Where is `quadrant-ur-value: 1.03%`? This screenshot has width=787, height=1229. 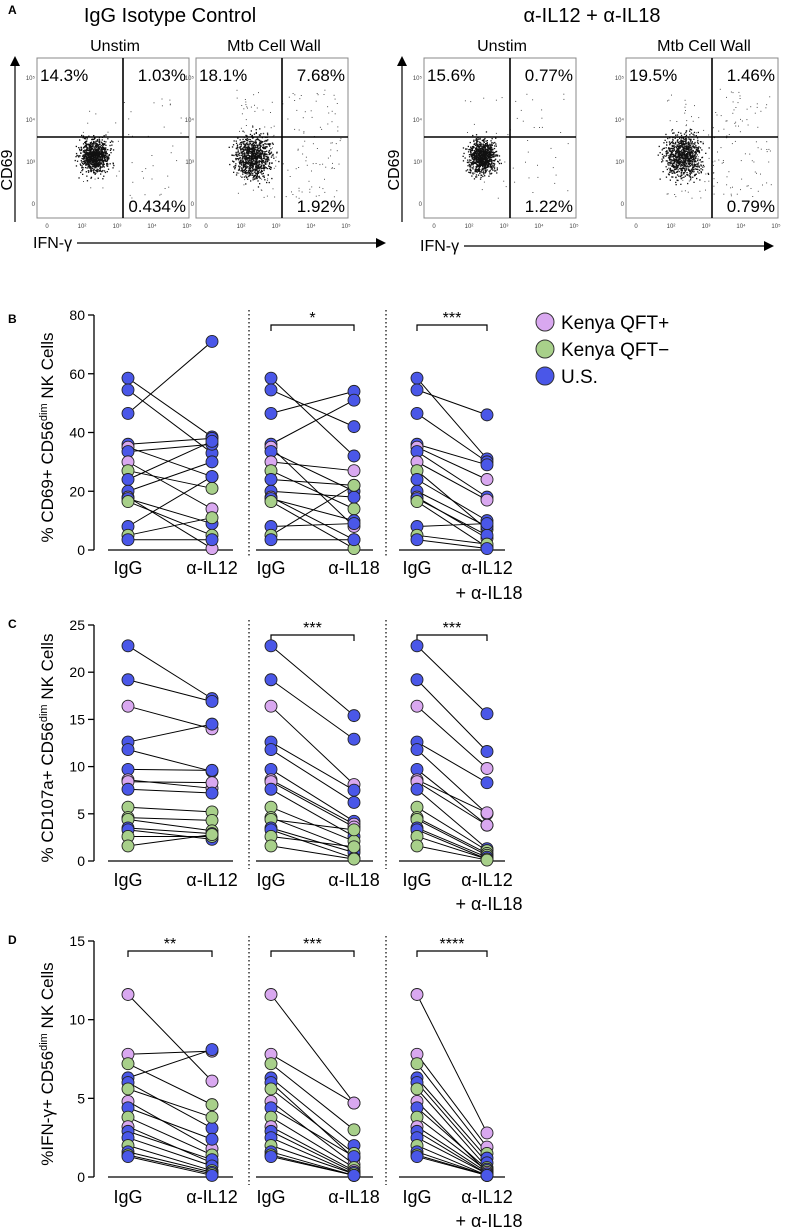 quadrant-ur-value: 1.03% is located at coordinates (162, 75).